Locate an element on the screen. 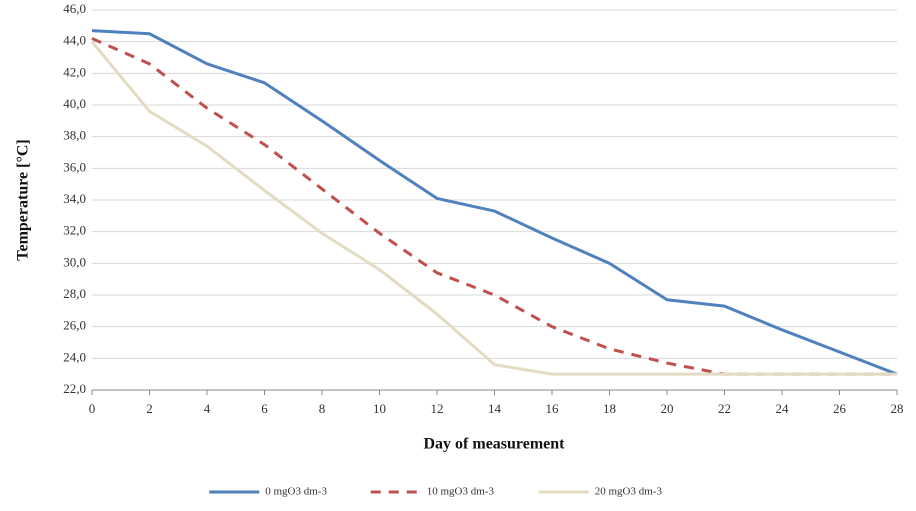 The width and height of the screenshot is (916, 511). y-tick-label: 34,0 is located at coordinates (74, 198).